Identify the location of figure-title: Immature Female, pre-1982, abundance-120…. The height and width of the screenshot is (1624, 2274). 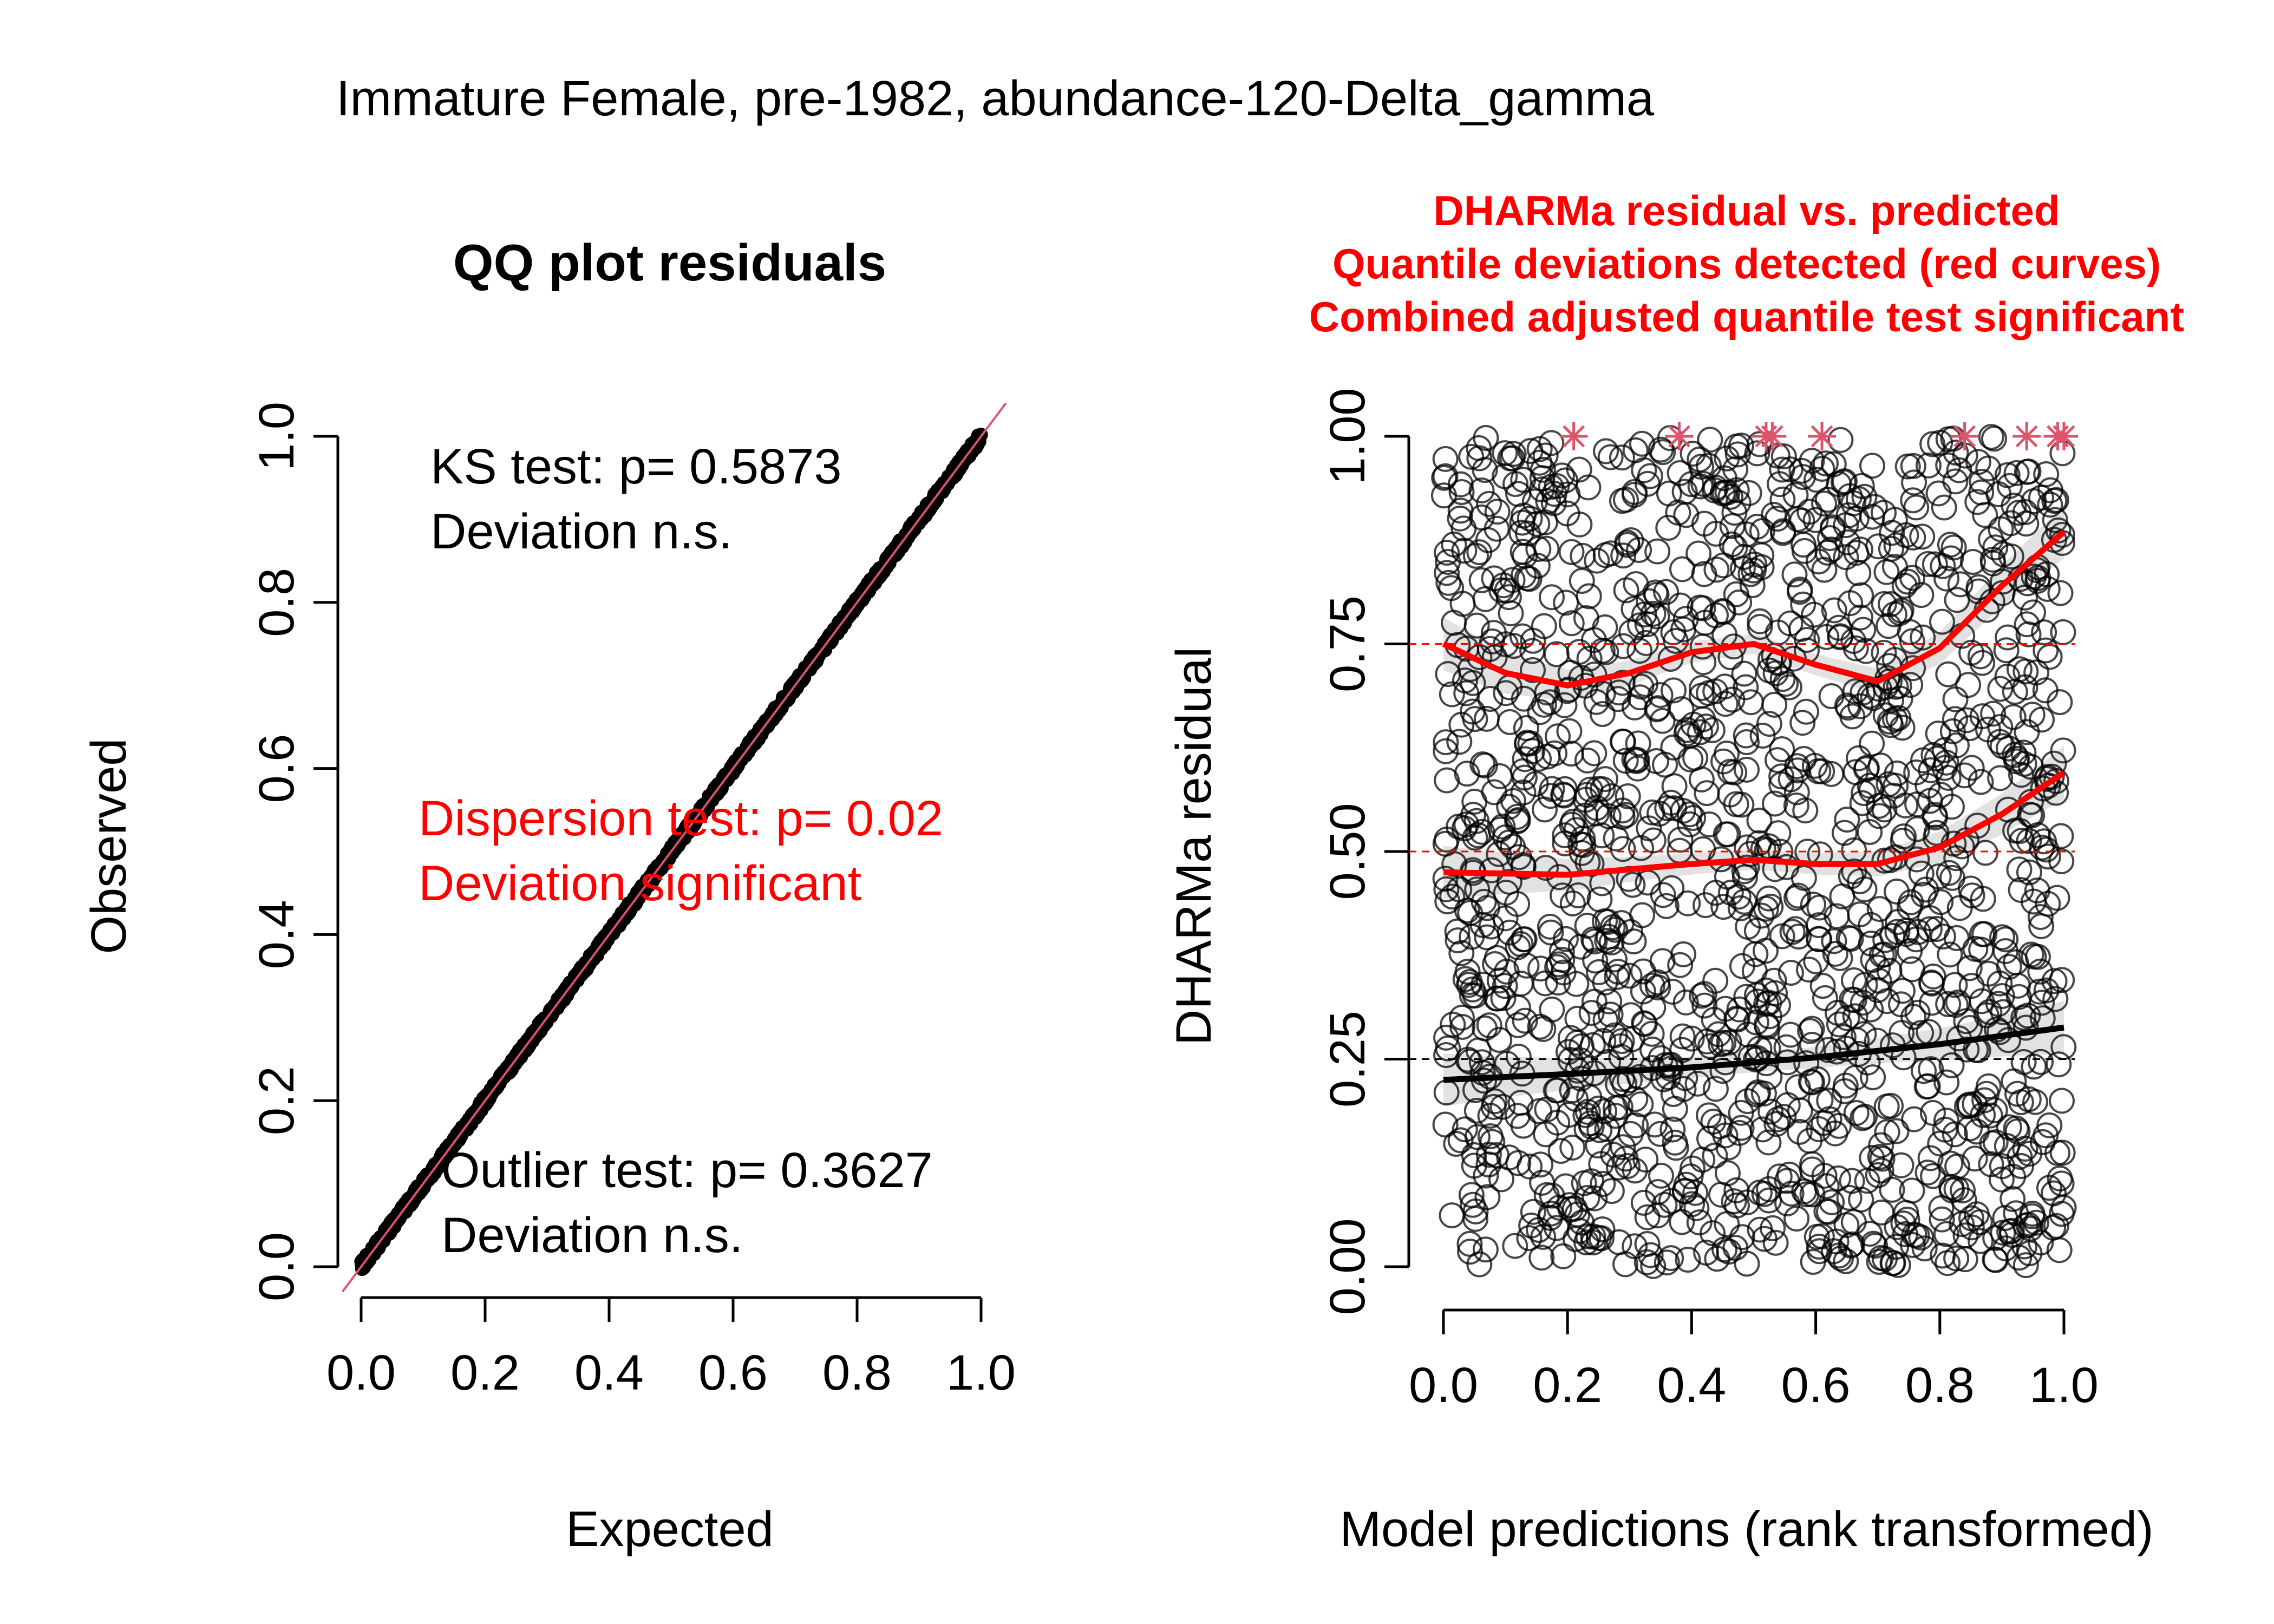
(996, 98).